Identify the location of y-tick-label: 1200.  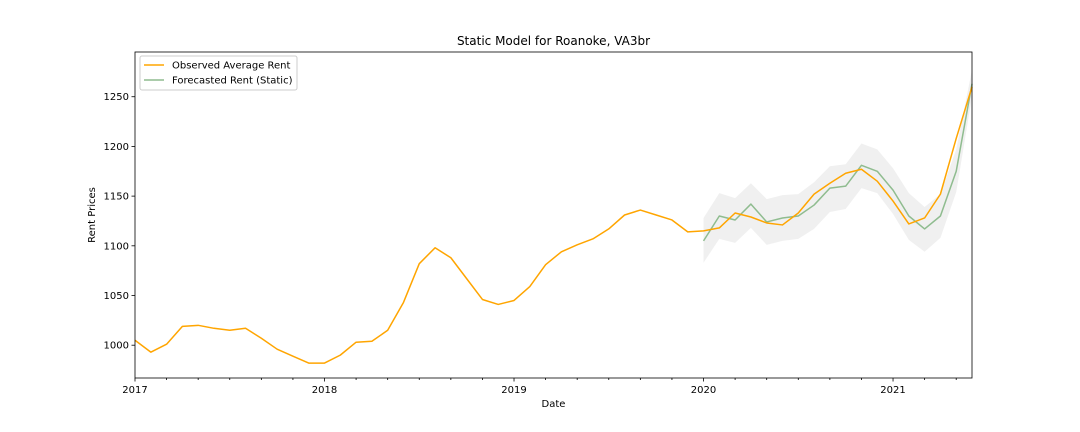
(116, 147).